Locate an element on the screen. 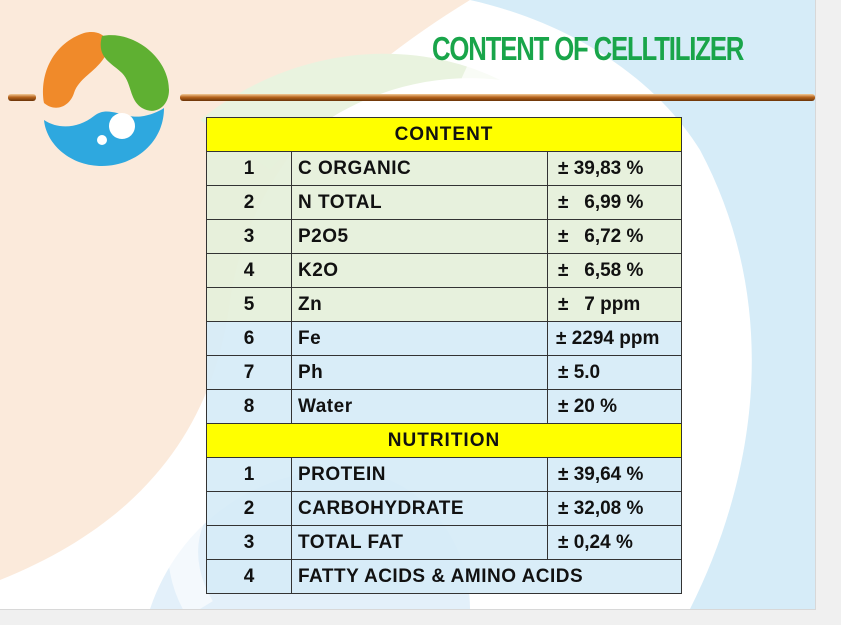  row-value: ± 0,24 % is located at coordinates (614, 542).